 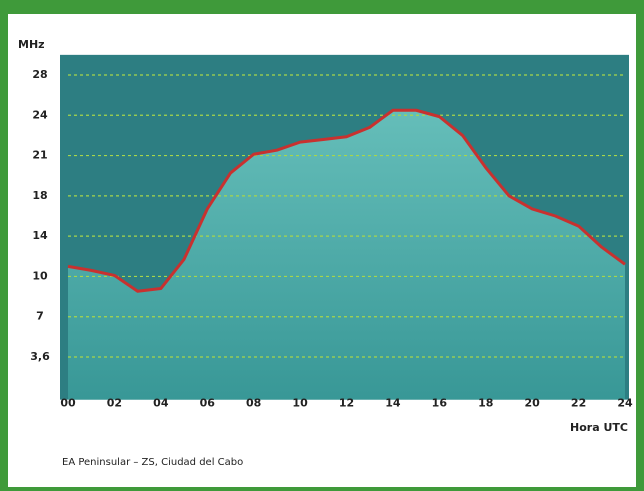 What do you see at coordinates (625, 403) in the screenshot?
I see `x-tick-label: 24` at bounding box center [625, 403].